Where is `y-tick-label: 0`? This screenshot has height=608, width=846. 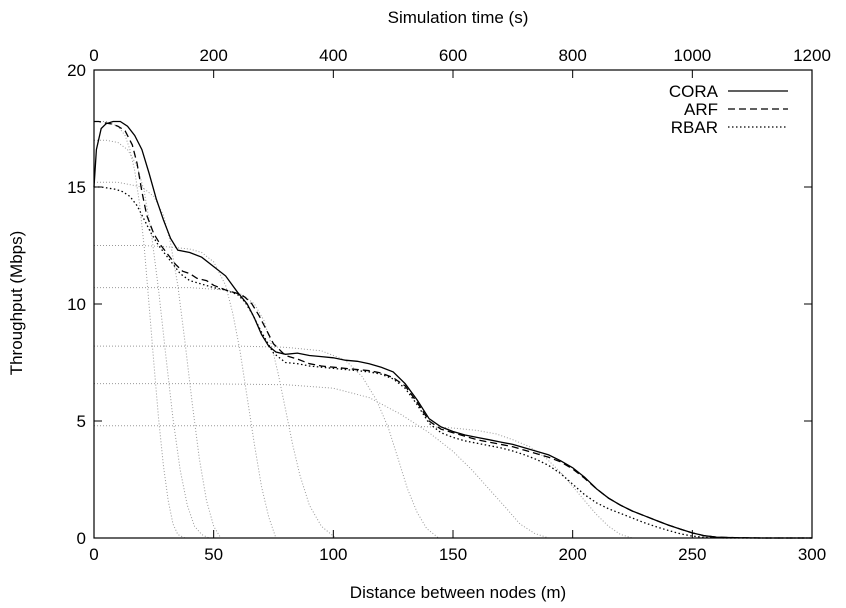
y-tick-label: 0 is located at coordinates (81, 538).